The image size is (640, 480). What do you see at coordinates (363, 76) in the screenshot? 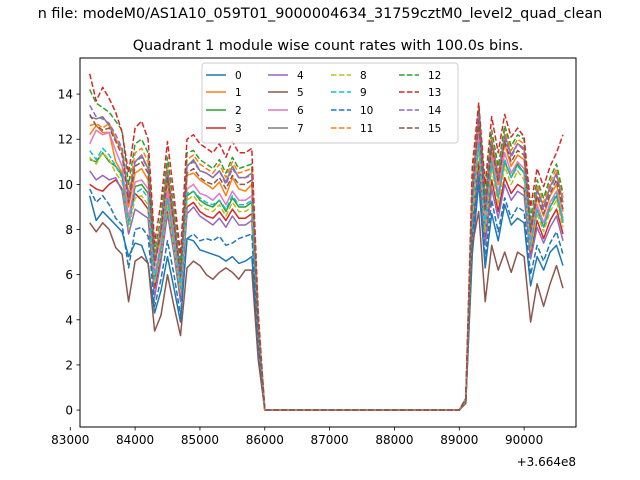
I see `legend-label-8: 8` at bounding box center [363, 76].